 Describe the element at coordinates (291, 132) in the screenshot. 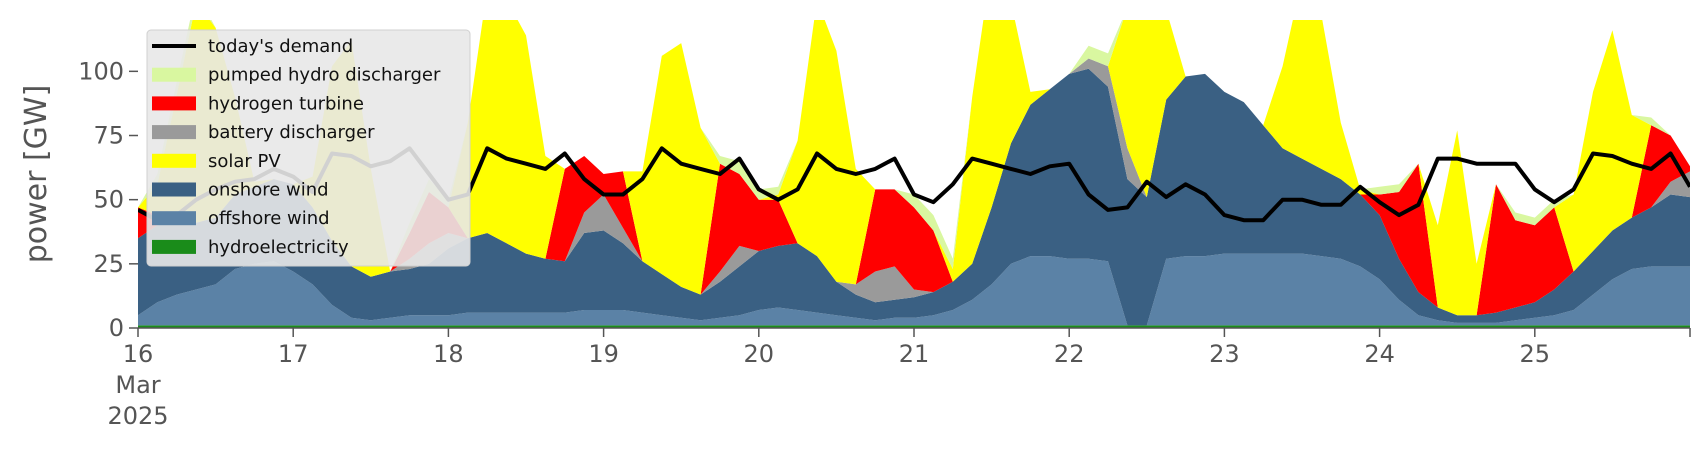

I see `legend-label: battery discharger` at that location.